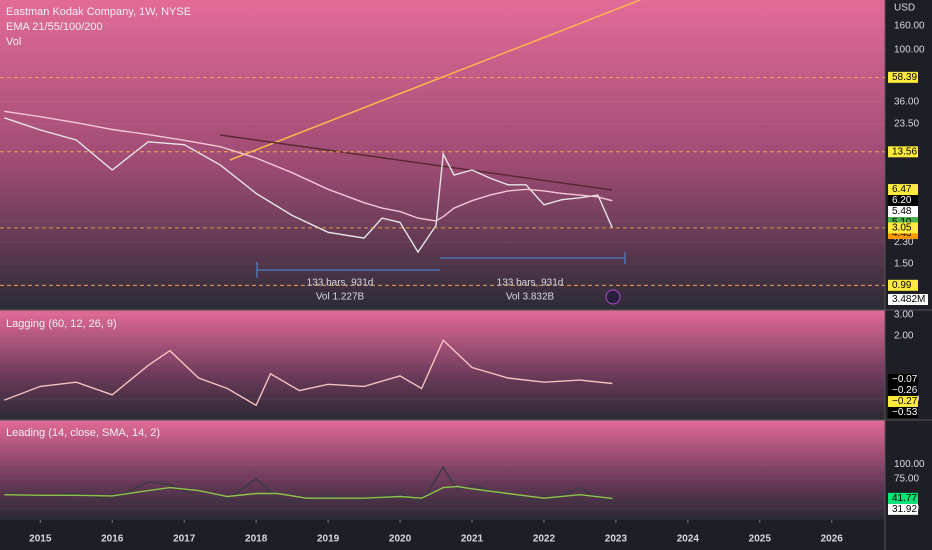 The width and height of the screenshot is (932, 550). I want to click on x-tick-label: 2016, so click(112, 539).